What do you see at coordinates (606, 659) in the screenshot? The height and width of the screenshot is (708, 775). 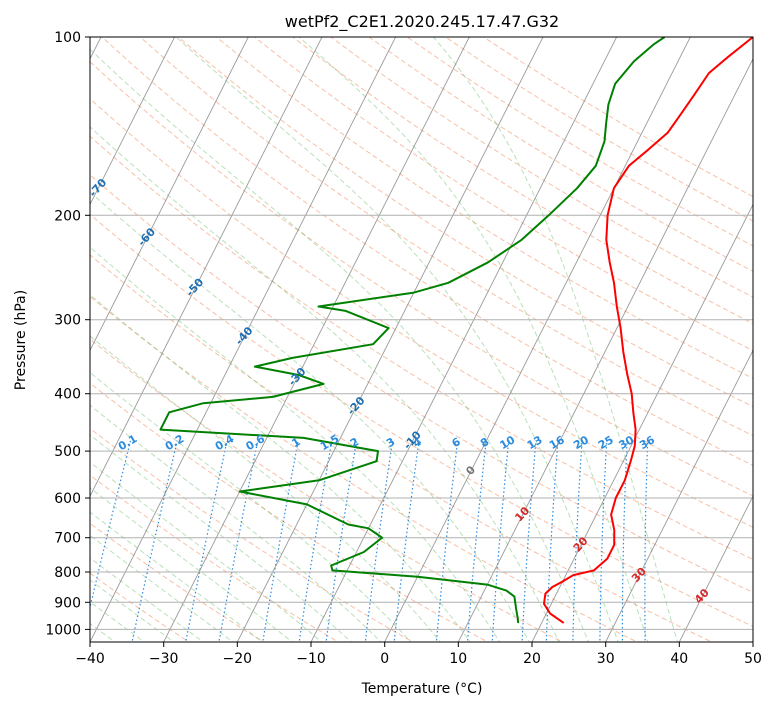 I see `x-tick-label: 30` at bounding box center [606, 659].